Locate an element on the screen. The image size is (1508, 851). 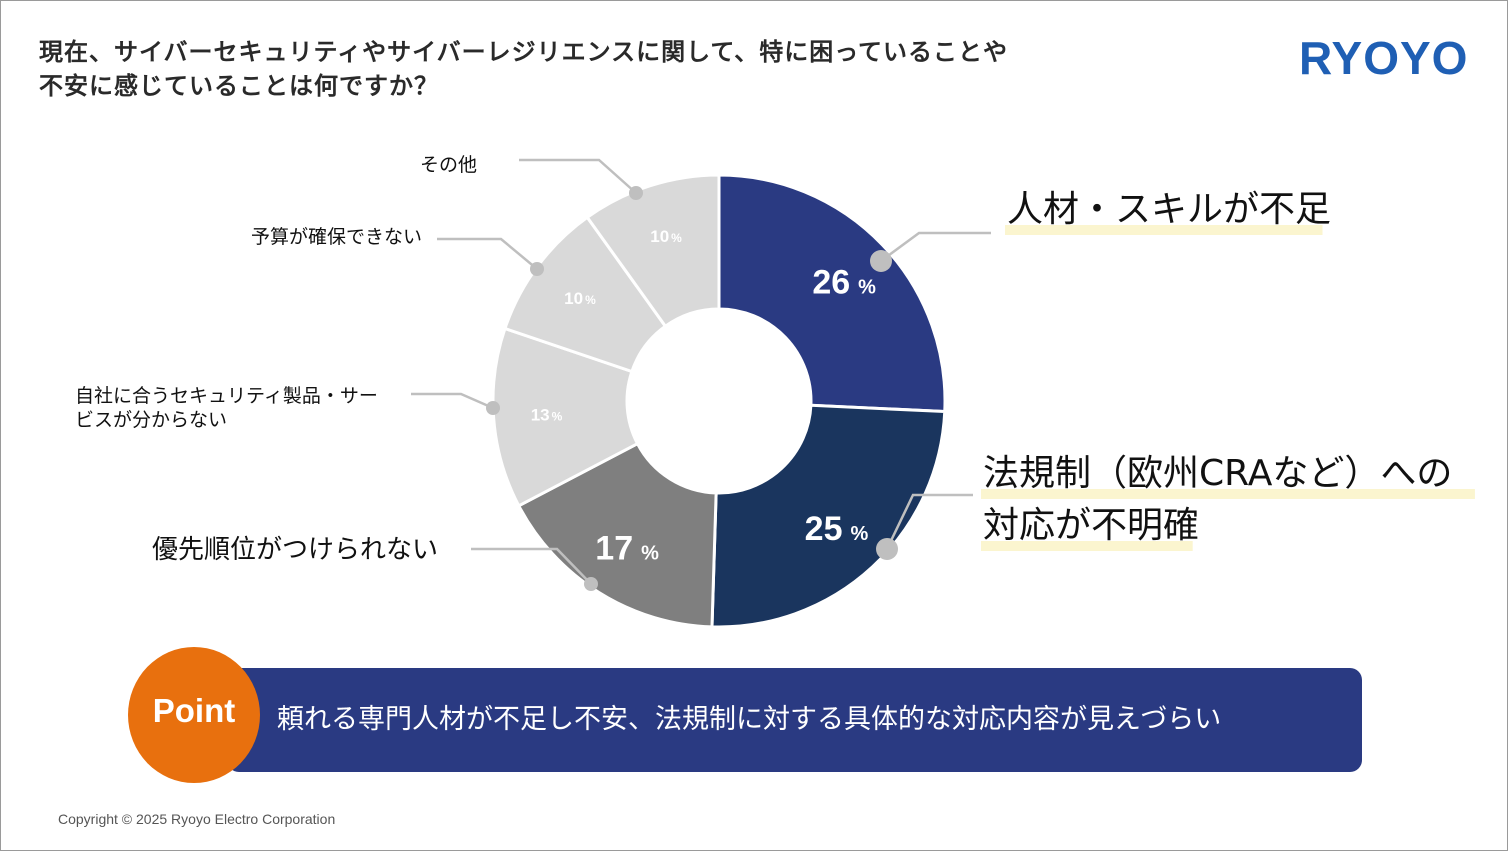
category-label-6-1: その他 is located at coordinates (448, 165).